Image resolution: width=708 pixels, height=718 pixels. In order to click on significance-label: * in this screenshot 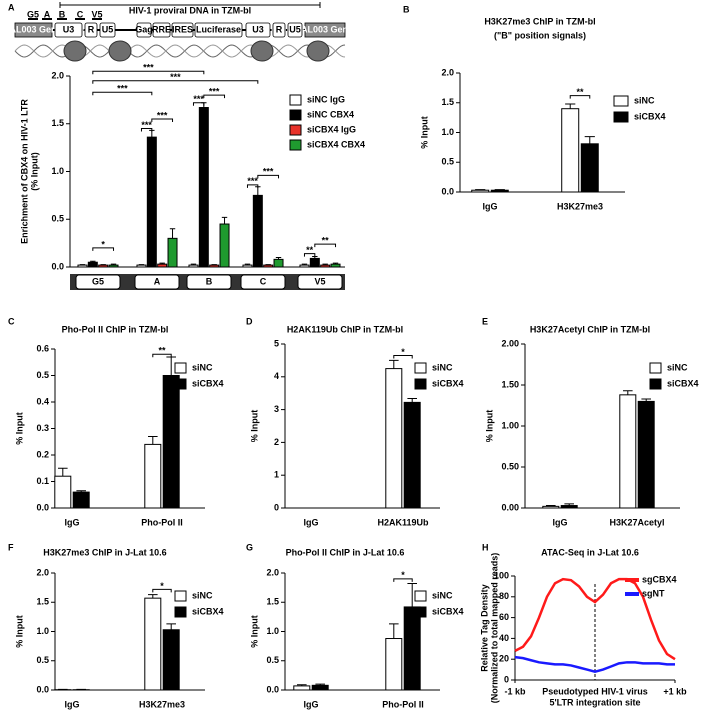, I will do `click(162, 586)`.